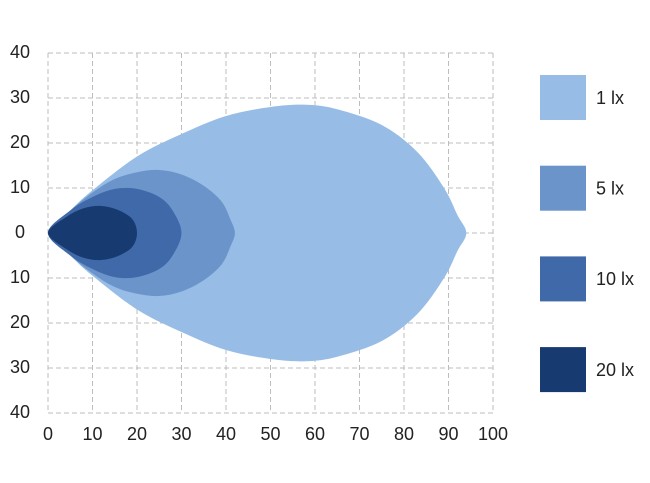  Describe the element at coordinates (359, 434) in the screenshot. I see `x-tick-label: 70` at that location.